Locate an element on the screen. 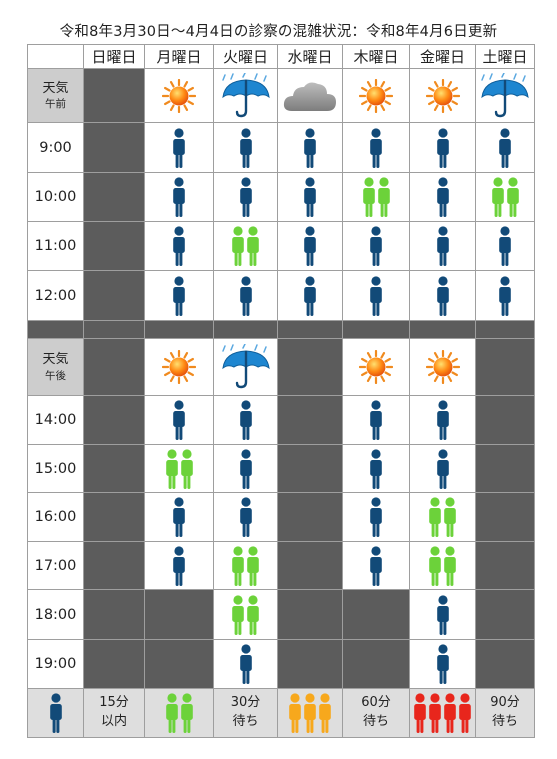  legend-line2: 以内 is located at coordinates (113, 721).